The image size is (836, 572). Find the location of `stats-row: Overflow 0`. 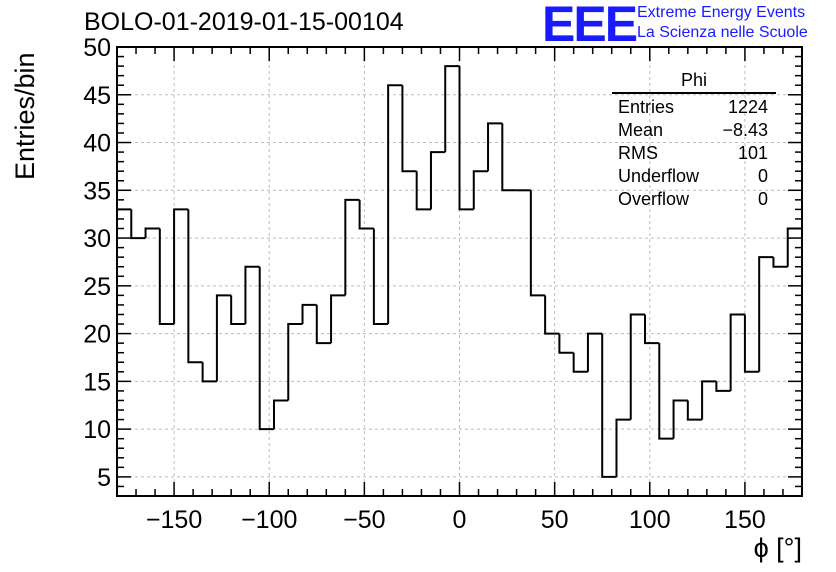

stats-row: Overflow 0 is located at coordinates (694, 199).